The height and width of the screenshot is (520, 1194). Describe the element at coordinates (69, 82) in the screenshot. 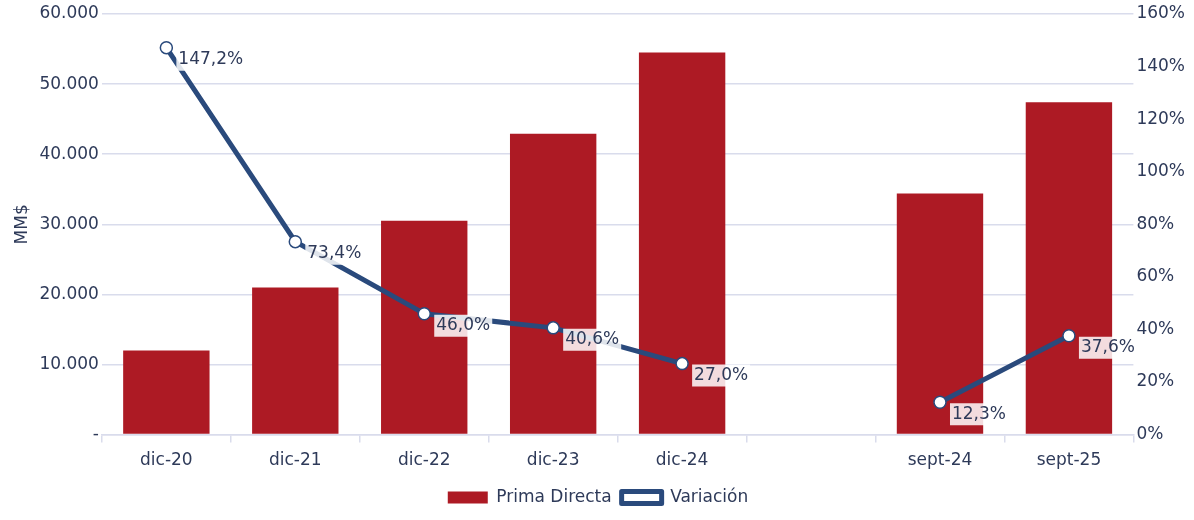

I see `y-tick-label: 50.000` at that location.